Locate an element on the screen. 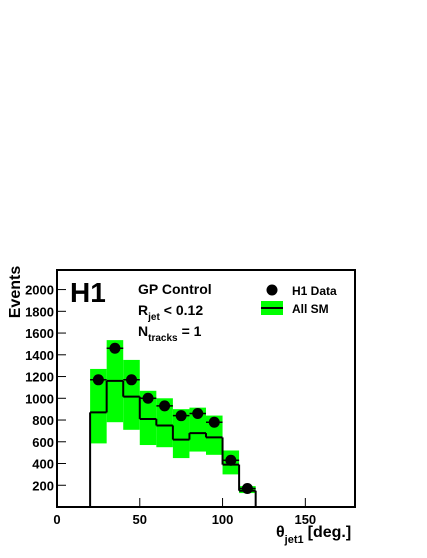 This screenshot has width=427, height=558. y-tick-label: 200 is located at coordinates (43, 485).